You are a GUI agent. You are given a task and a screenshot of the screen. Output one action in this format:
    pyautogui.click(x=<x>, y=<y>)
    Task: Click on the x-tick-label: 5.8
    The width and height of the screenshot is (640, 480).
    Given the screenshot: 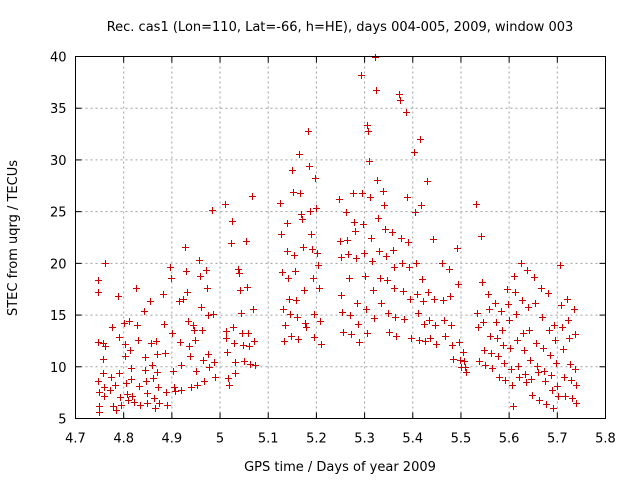 What is the action you would take?
    pyautogui.click(x=605, y=439)
    